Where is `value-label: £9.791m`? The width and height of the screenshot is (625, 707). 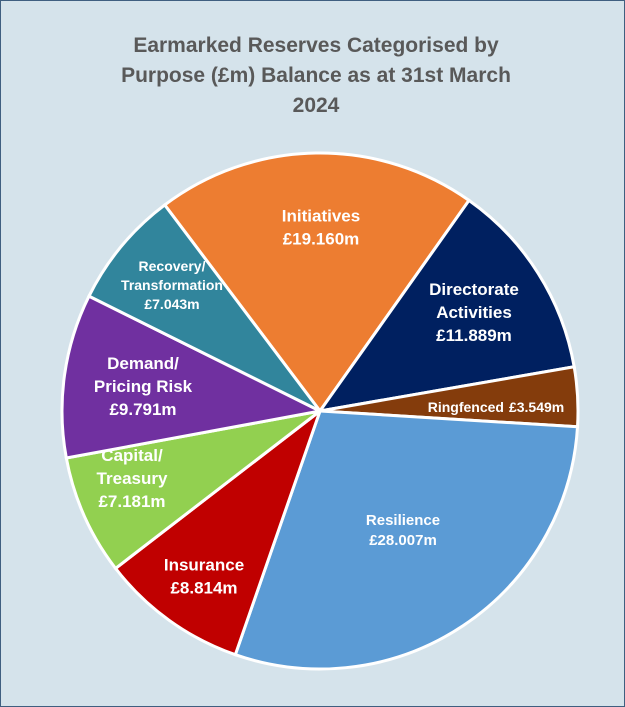 value-label: £9.791m is located at coordinates (142, 409).